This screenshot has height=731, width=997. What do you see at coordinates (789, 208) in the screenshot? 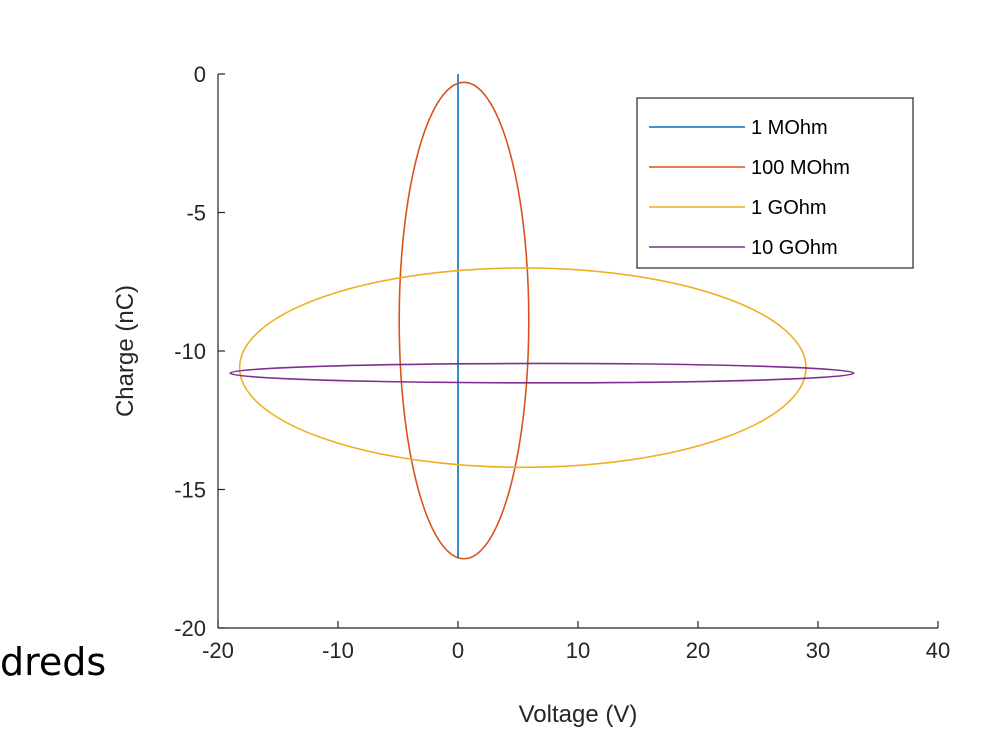
I see `legend-label-1-gohm: 1 GOhm` at bounding box center [789, 208].